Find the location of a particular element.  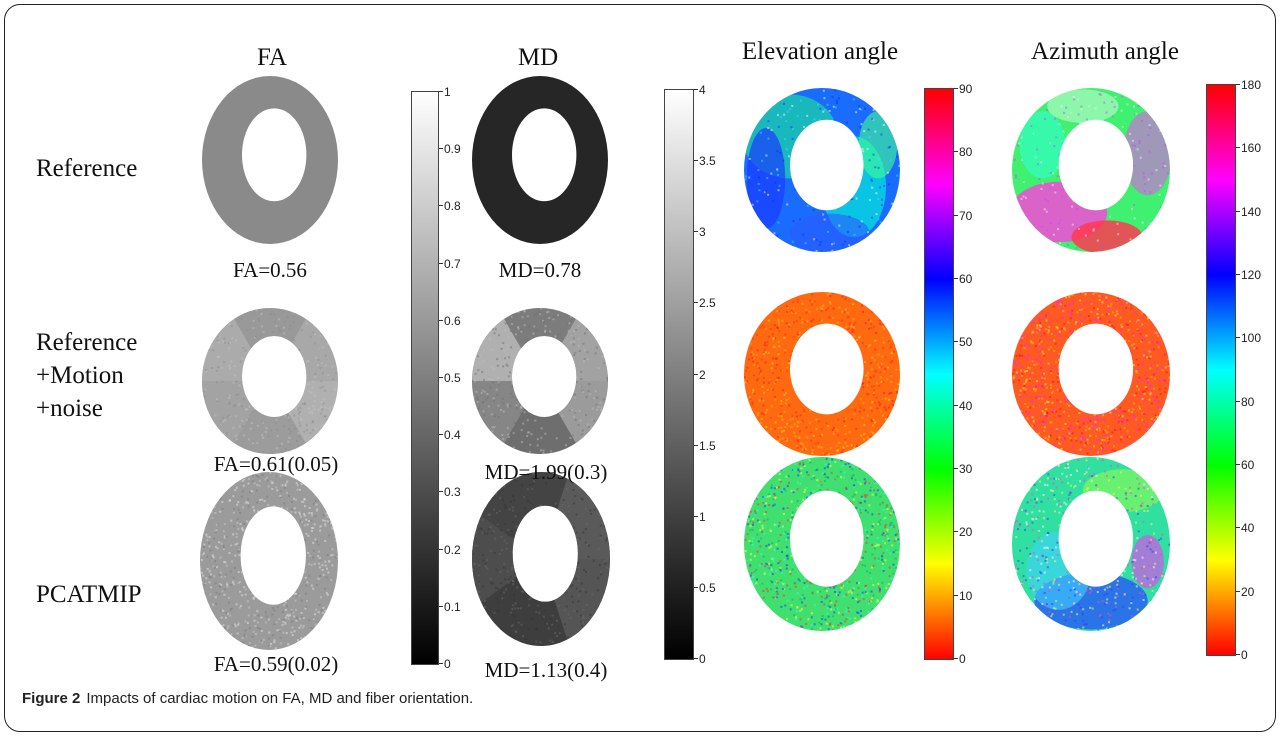

fa-colorbar-tick: 1 is located at coordinates (445, 92).